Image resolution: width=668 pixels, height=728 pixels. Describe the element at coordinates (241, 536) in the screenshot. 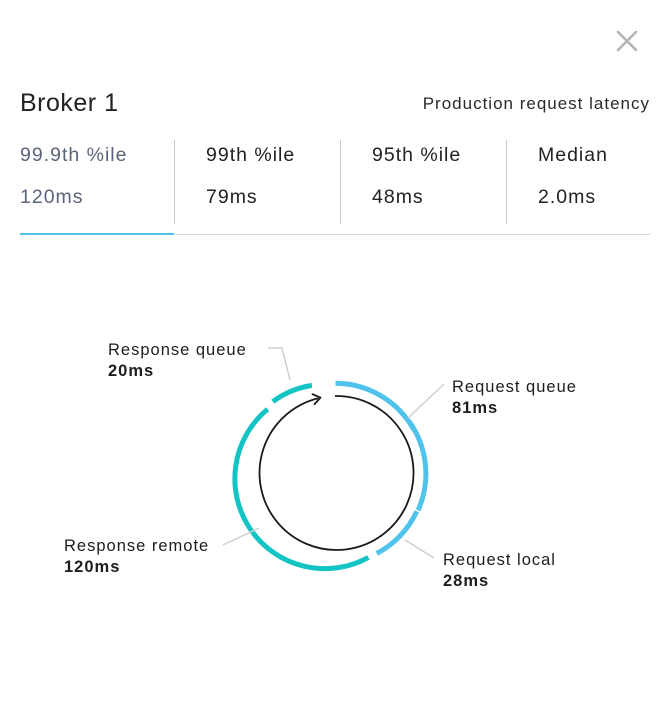

I see `leader-line-response-remote` at that location.